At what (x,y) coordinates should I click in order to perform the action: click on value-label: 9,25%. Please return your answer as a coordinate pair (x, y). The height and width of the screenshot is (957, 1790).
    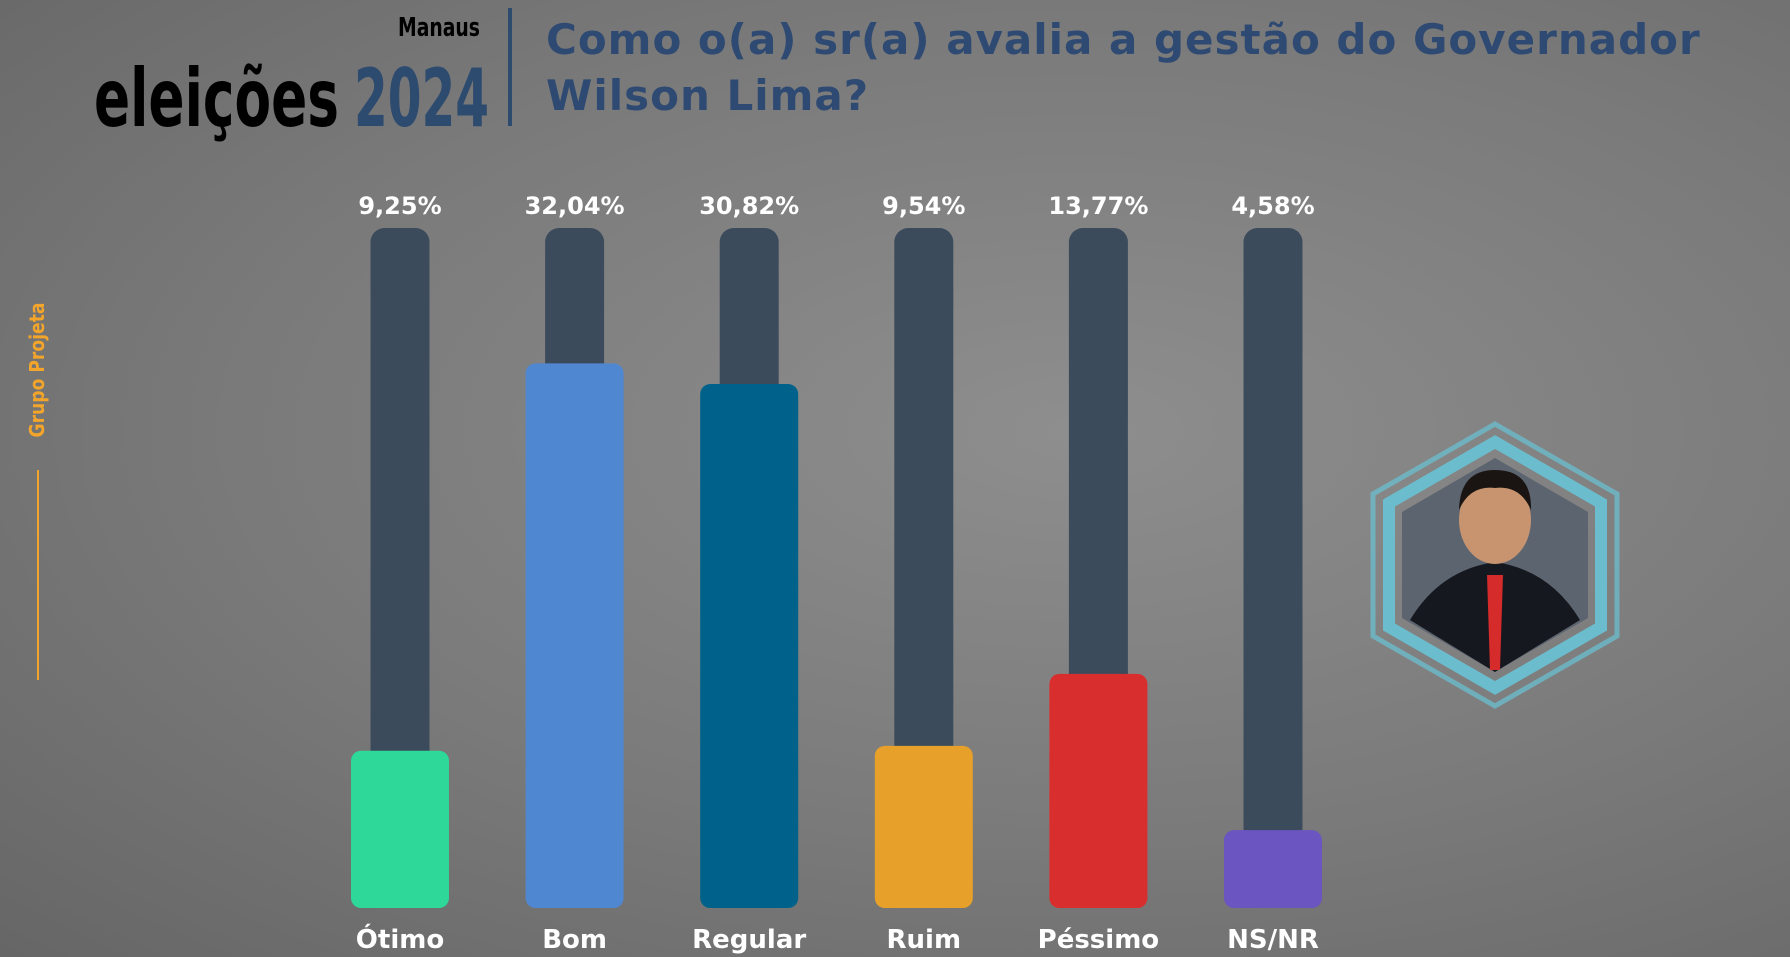
    Looking at the image, I should click on (399, 206).